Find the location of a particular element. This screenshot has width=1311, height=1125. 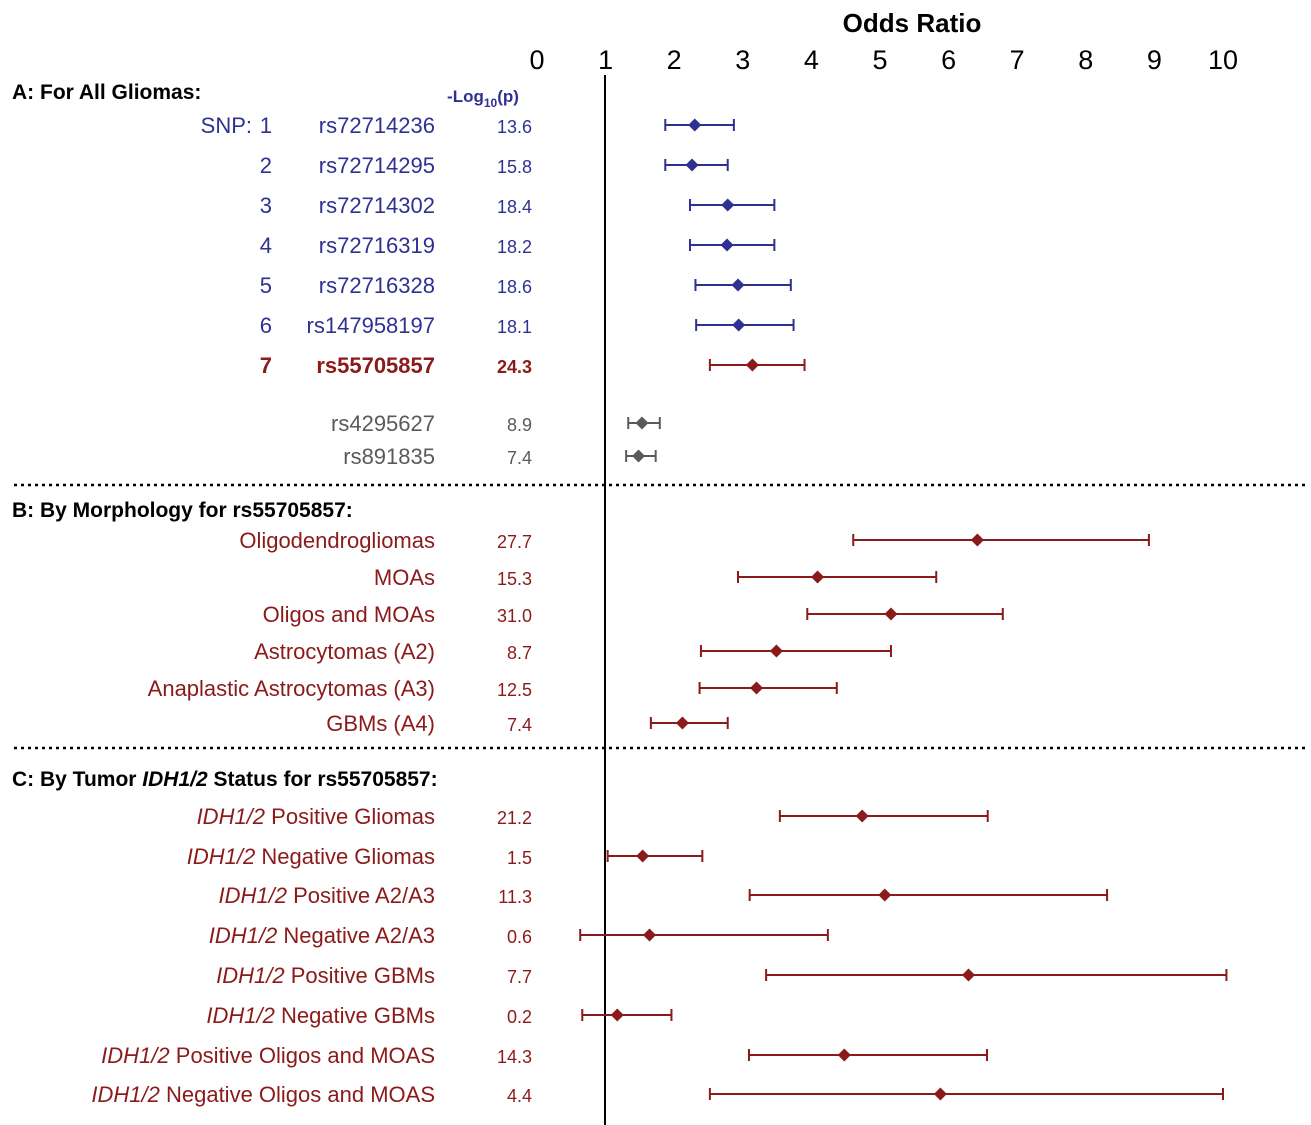

pvalue-header: -Log10(p) is located at coordinates (483, 98).